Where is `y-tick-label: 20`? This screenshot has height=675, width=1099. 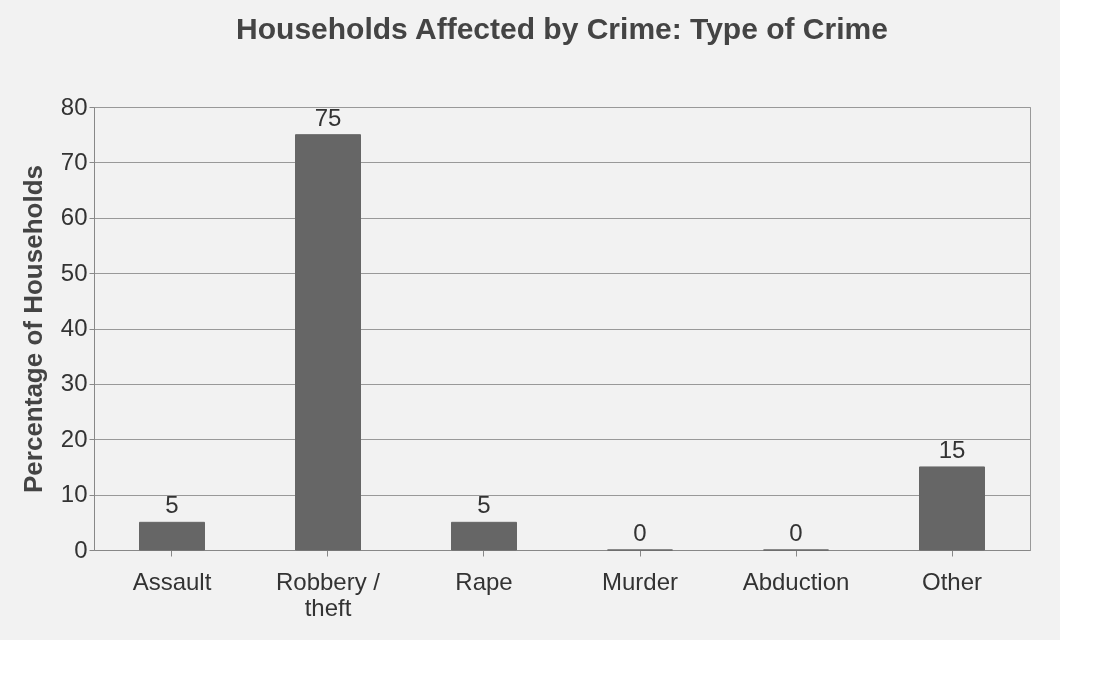
y-tick-label: 20 is located at coordinates (74, 438).